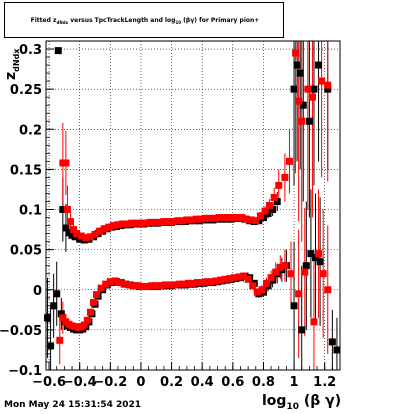 The image size is (400, 414). I want to click on timestamp: Mon May 24 15:31:54 2021, so click(73, 405).